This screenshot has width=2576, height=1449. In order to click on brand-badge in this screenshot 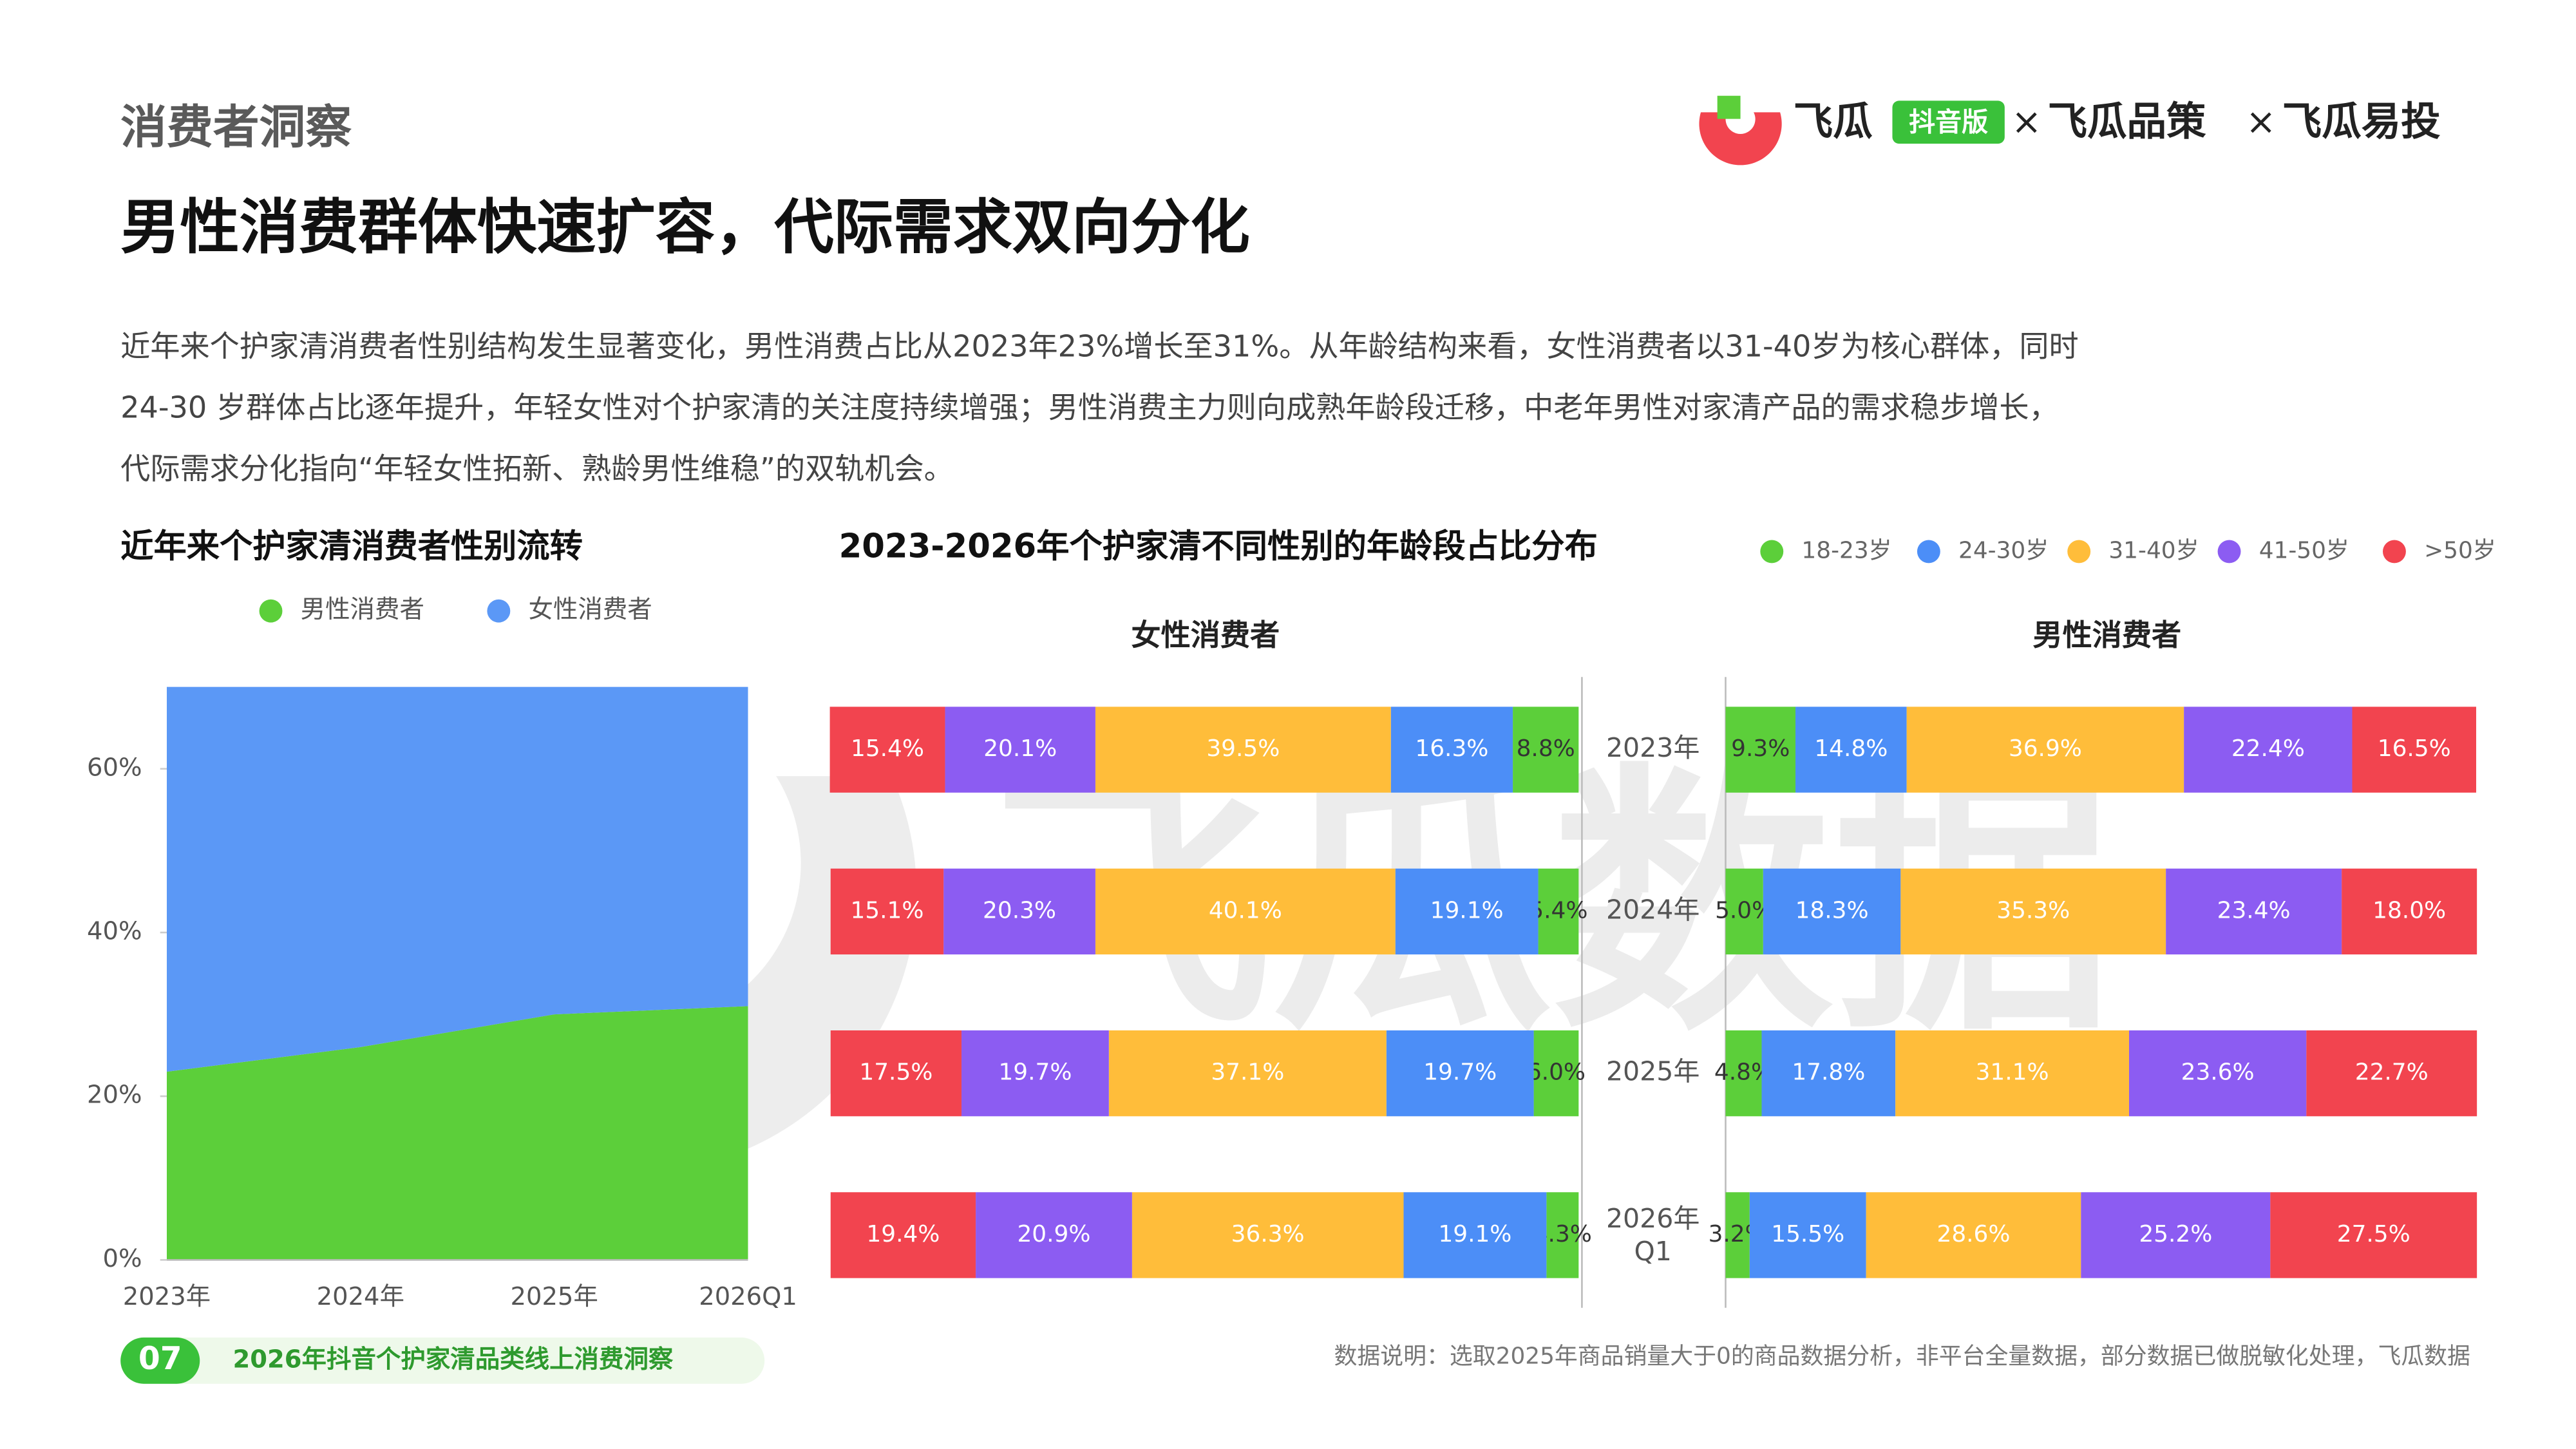, I will do `click(1948, 122)`.